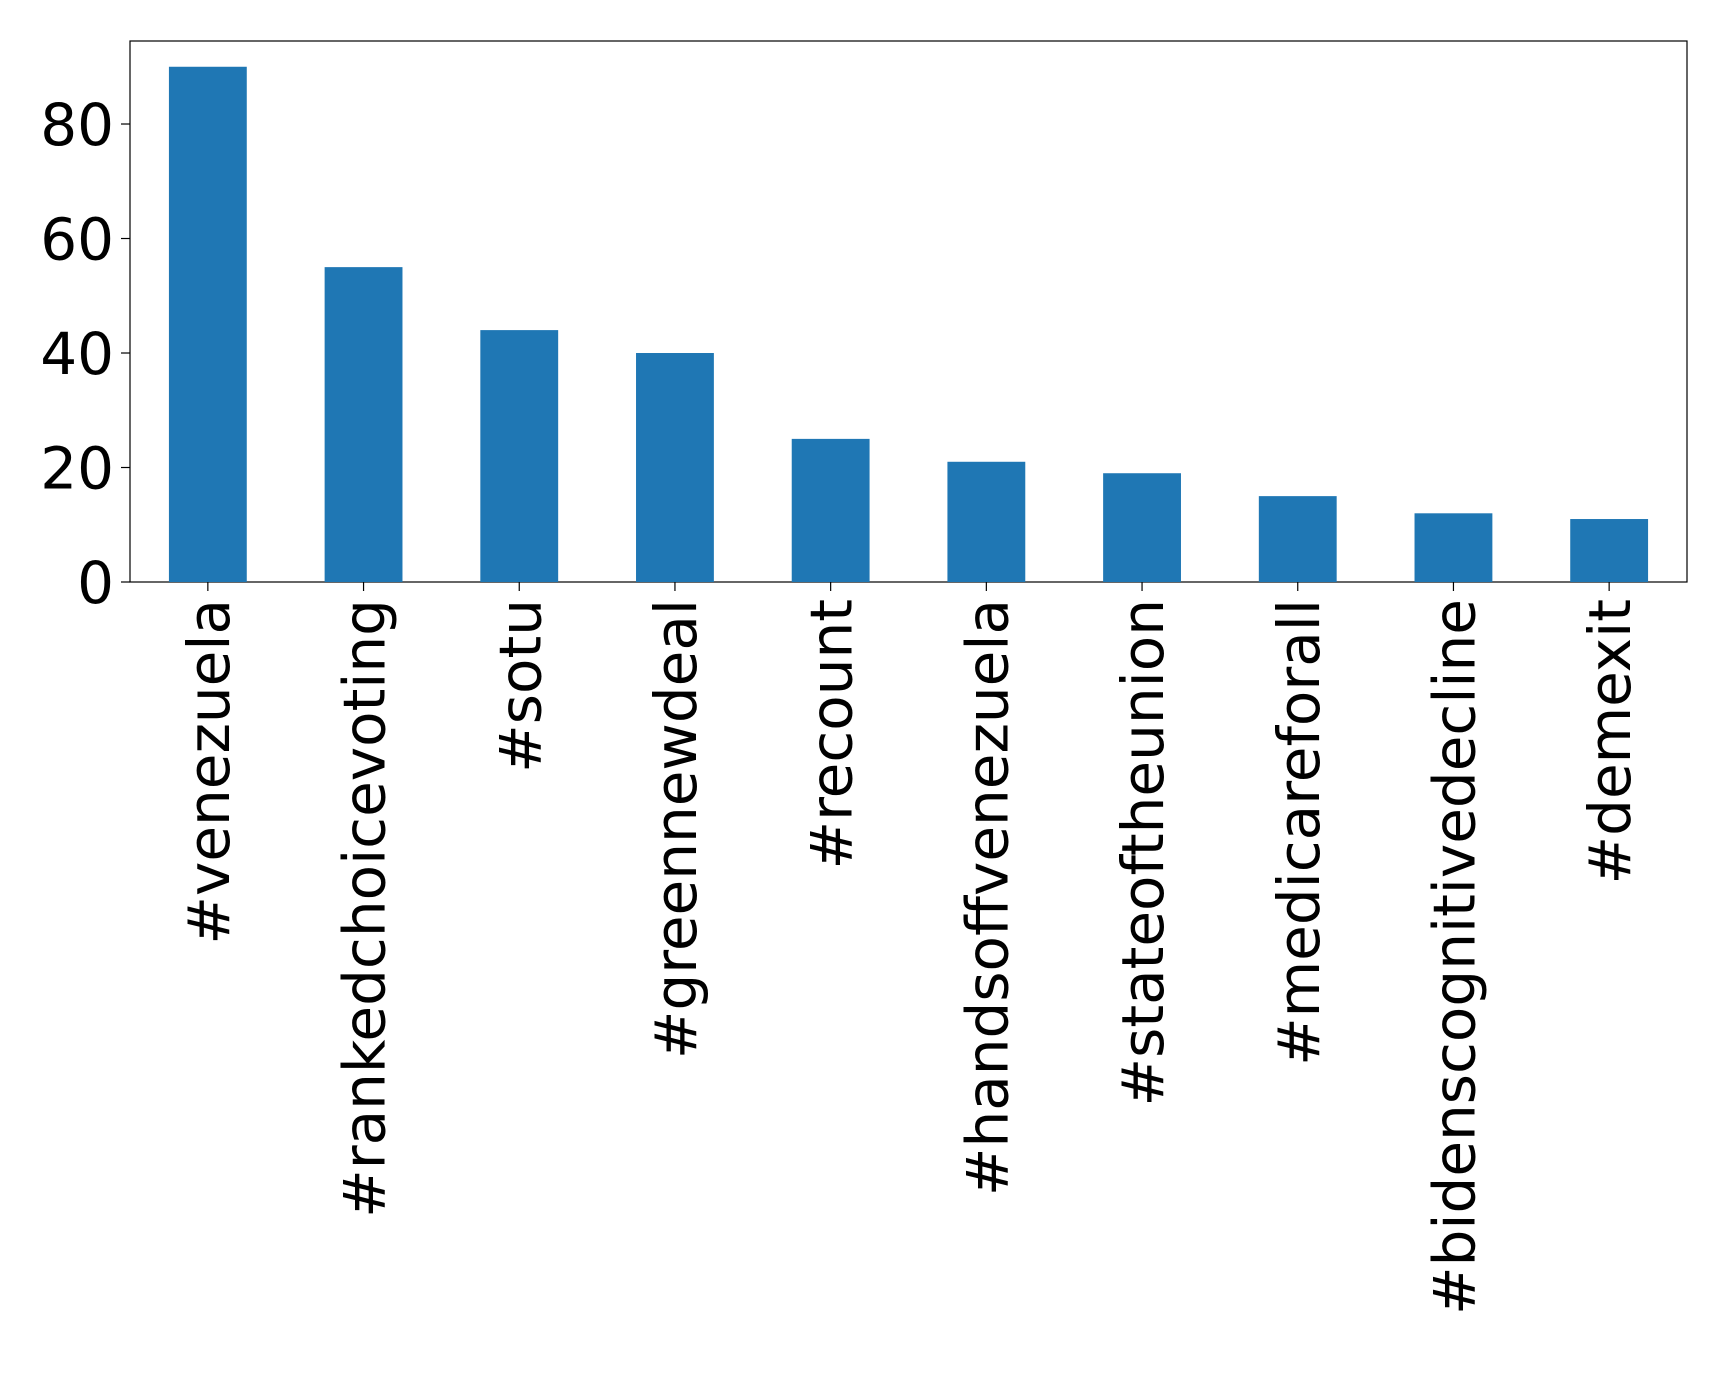 Image resolution: width=1719 pixels, height=1400 pixels. Describe the element at coordinates (1454, 957) in the screenshot. I see `x-tick-label: #bidenscognitivedecline` at that location.